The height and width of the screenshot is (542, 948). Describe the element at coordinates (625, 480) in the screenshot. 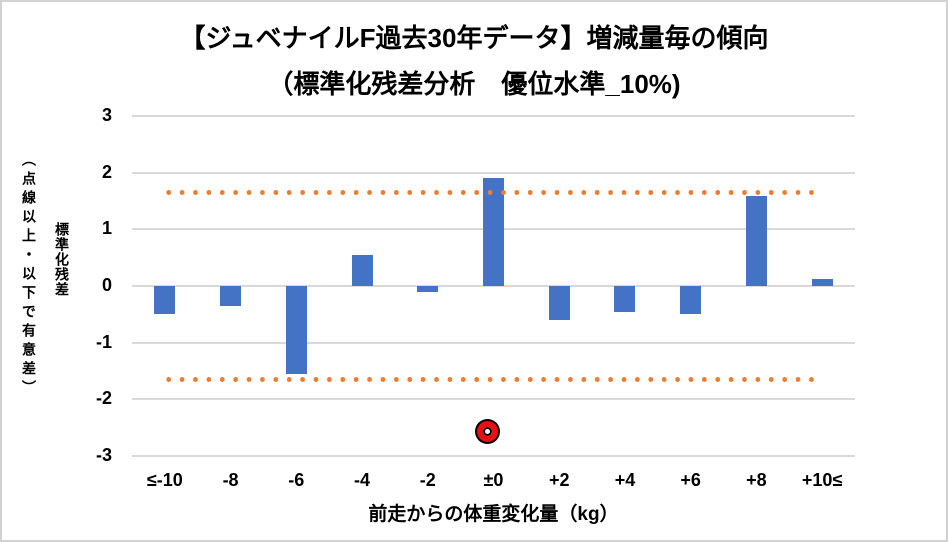

I see `x-tick-label: +4` at that location.